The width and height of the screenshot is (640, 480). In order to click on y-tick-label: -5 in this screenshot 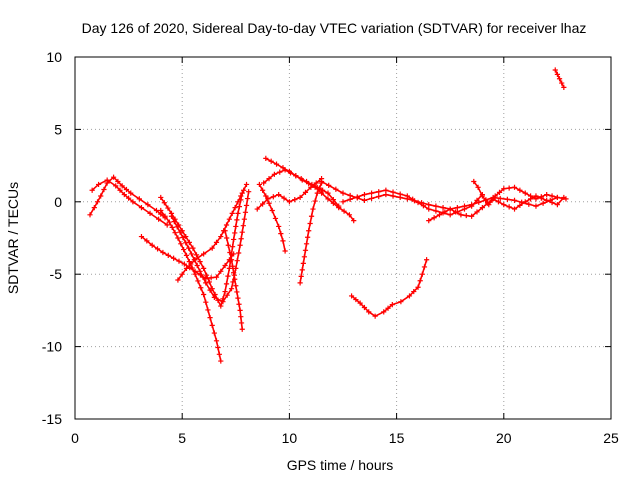, I will do `click(56, 274)`.